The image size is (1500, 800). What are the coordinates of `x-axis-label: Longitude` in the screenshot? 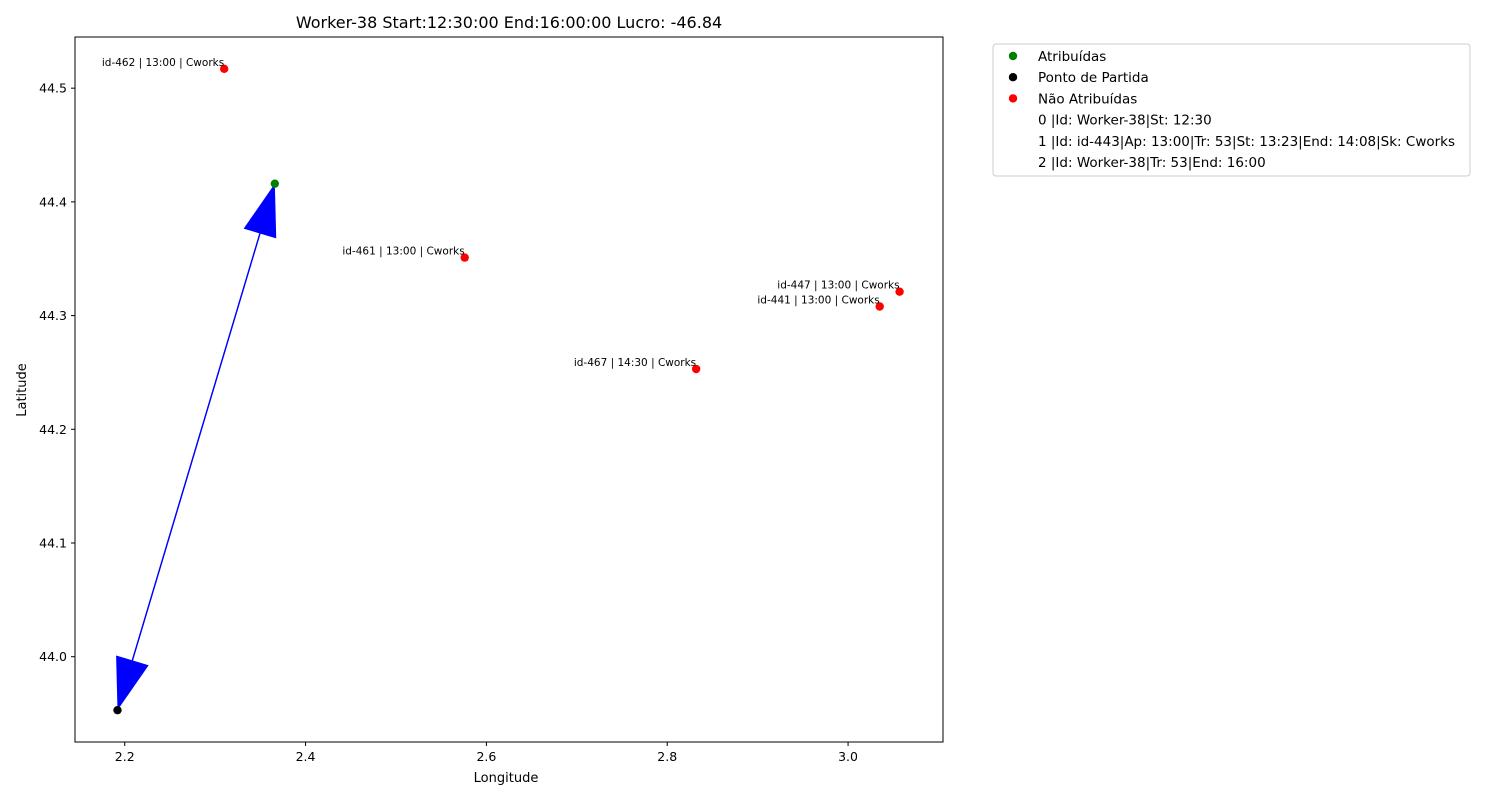 It's located at (506, 778).